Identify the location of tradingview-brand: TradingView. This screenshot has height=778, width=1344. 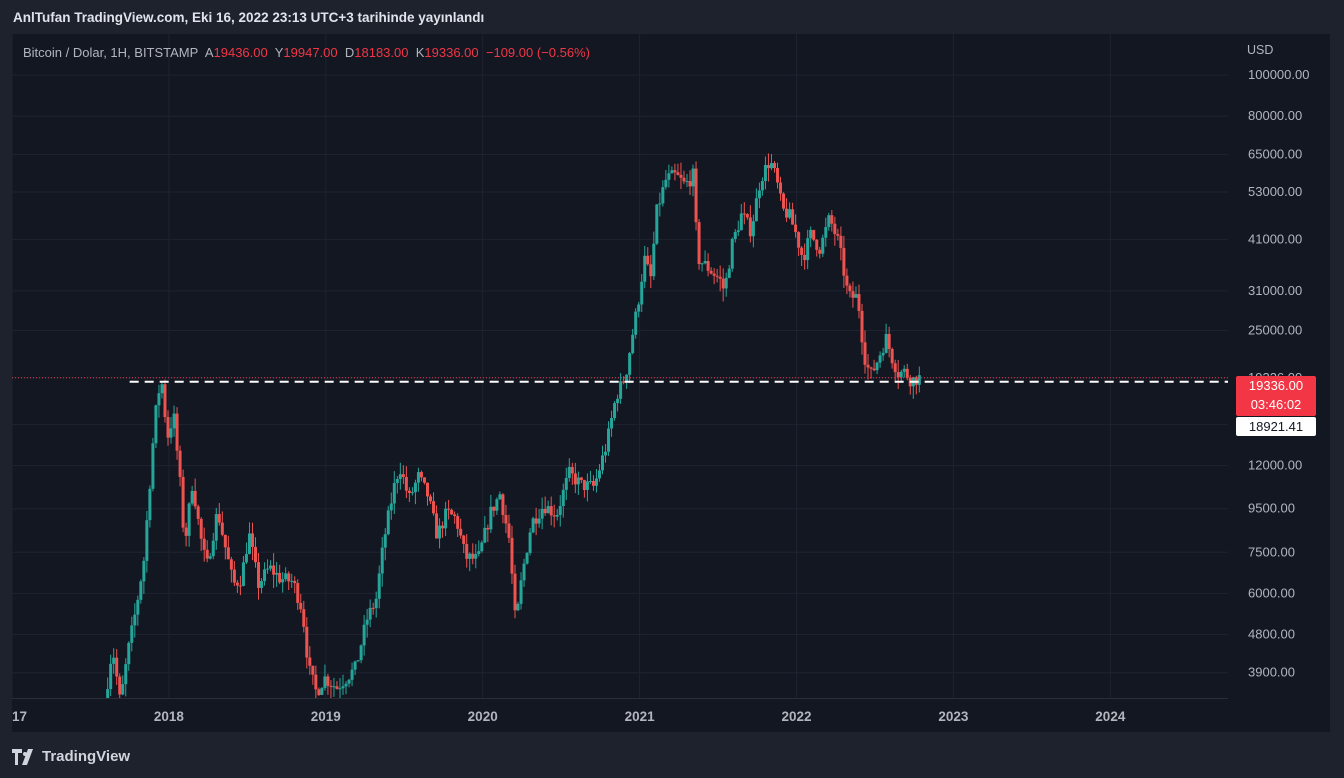
(71, 756).